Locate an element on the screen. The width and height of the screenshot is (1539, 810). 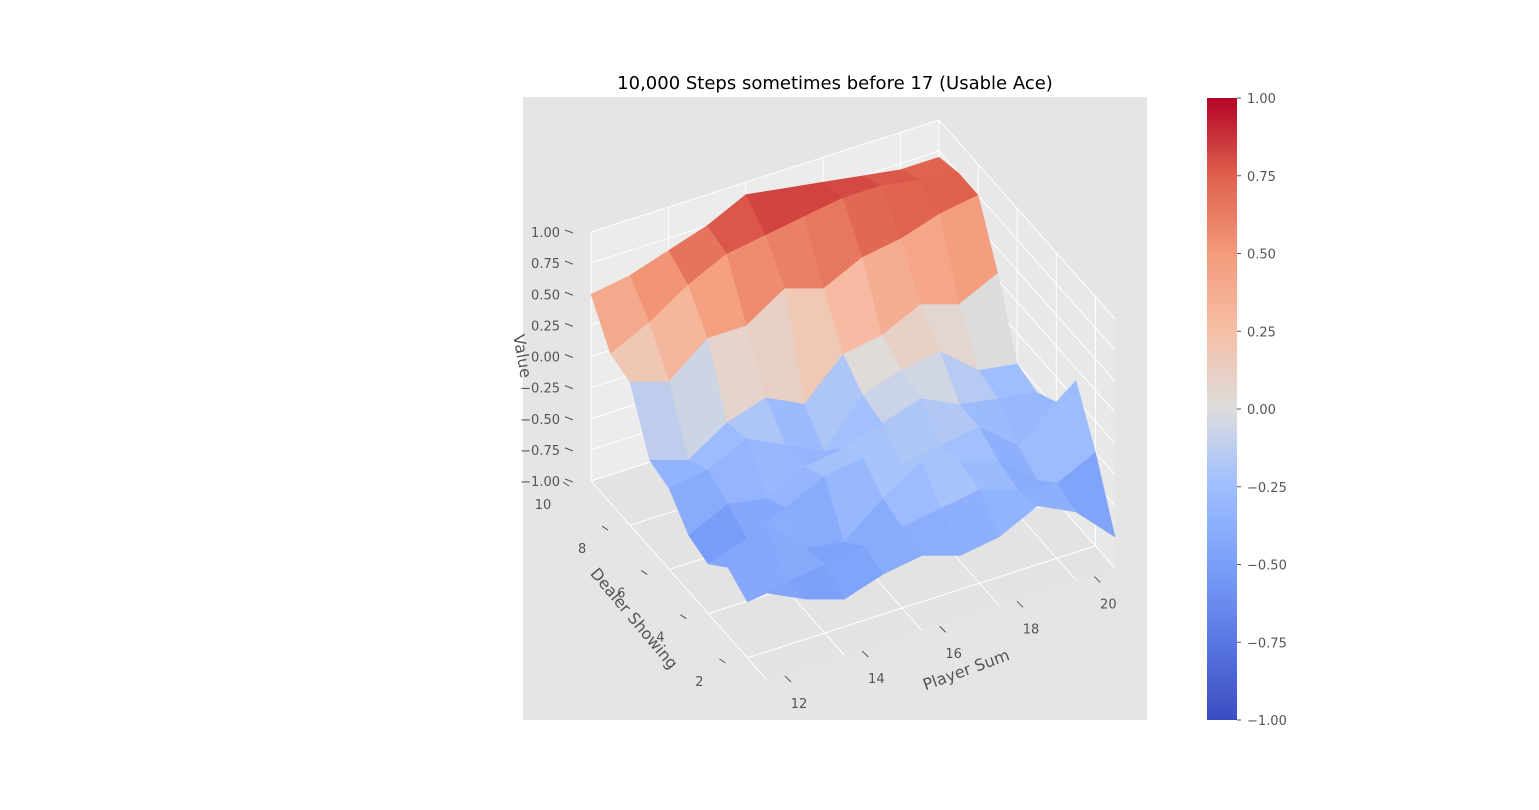
surface-cell is located at coordinates (777, 592).